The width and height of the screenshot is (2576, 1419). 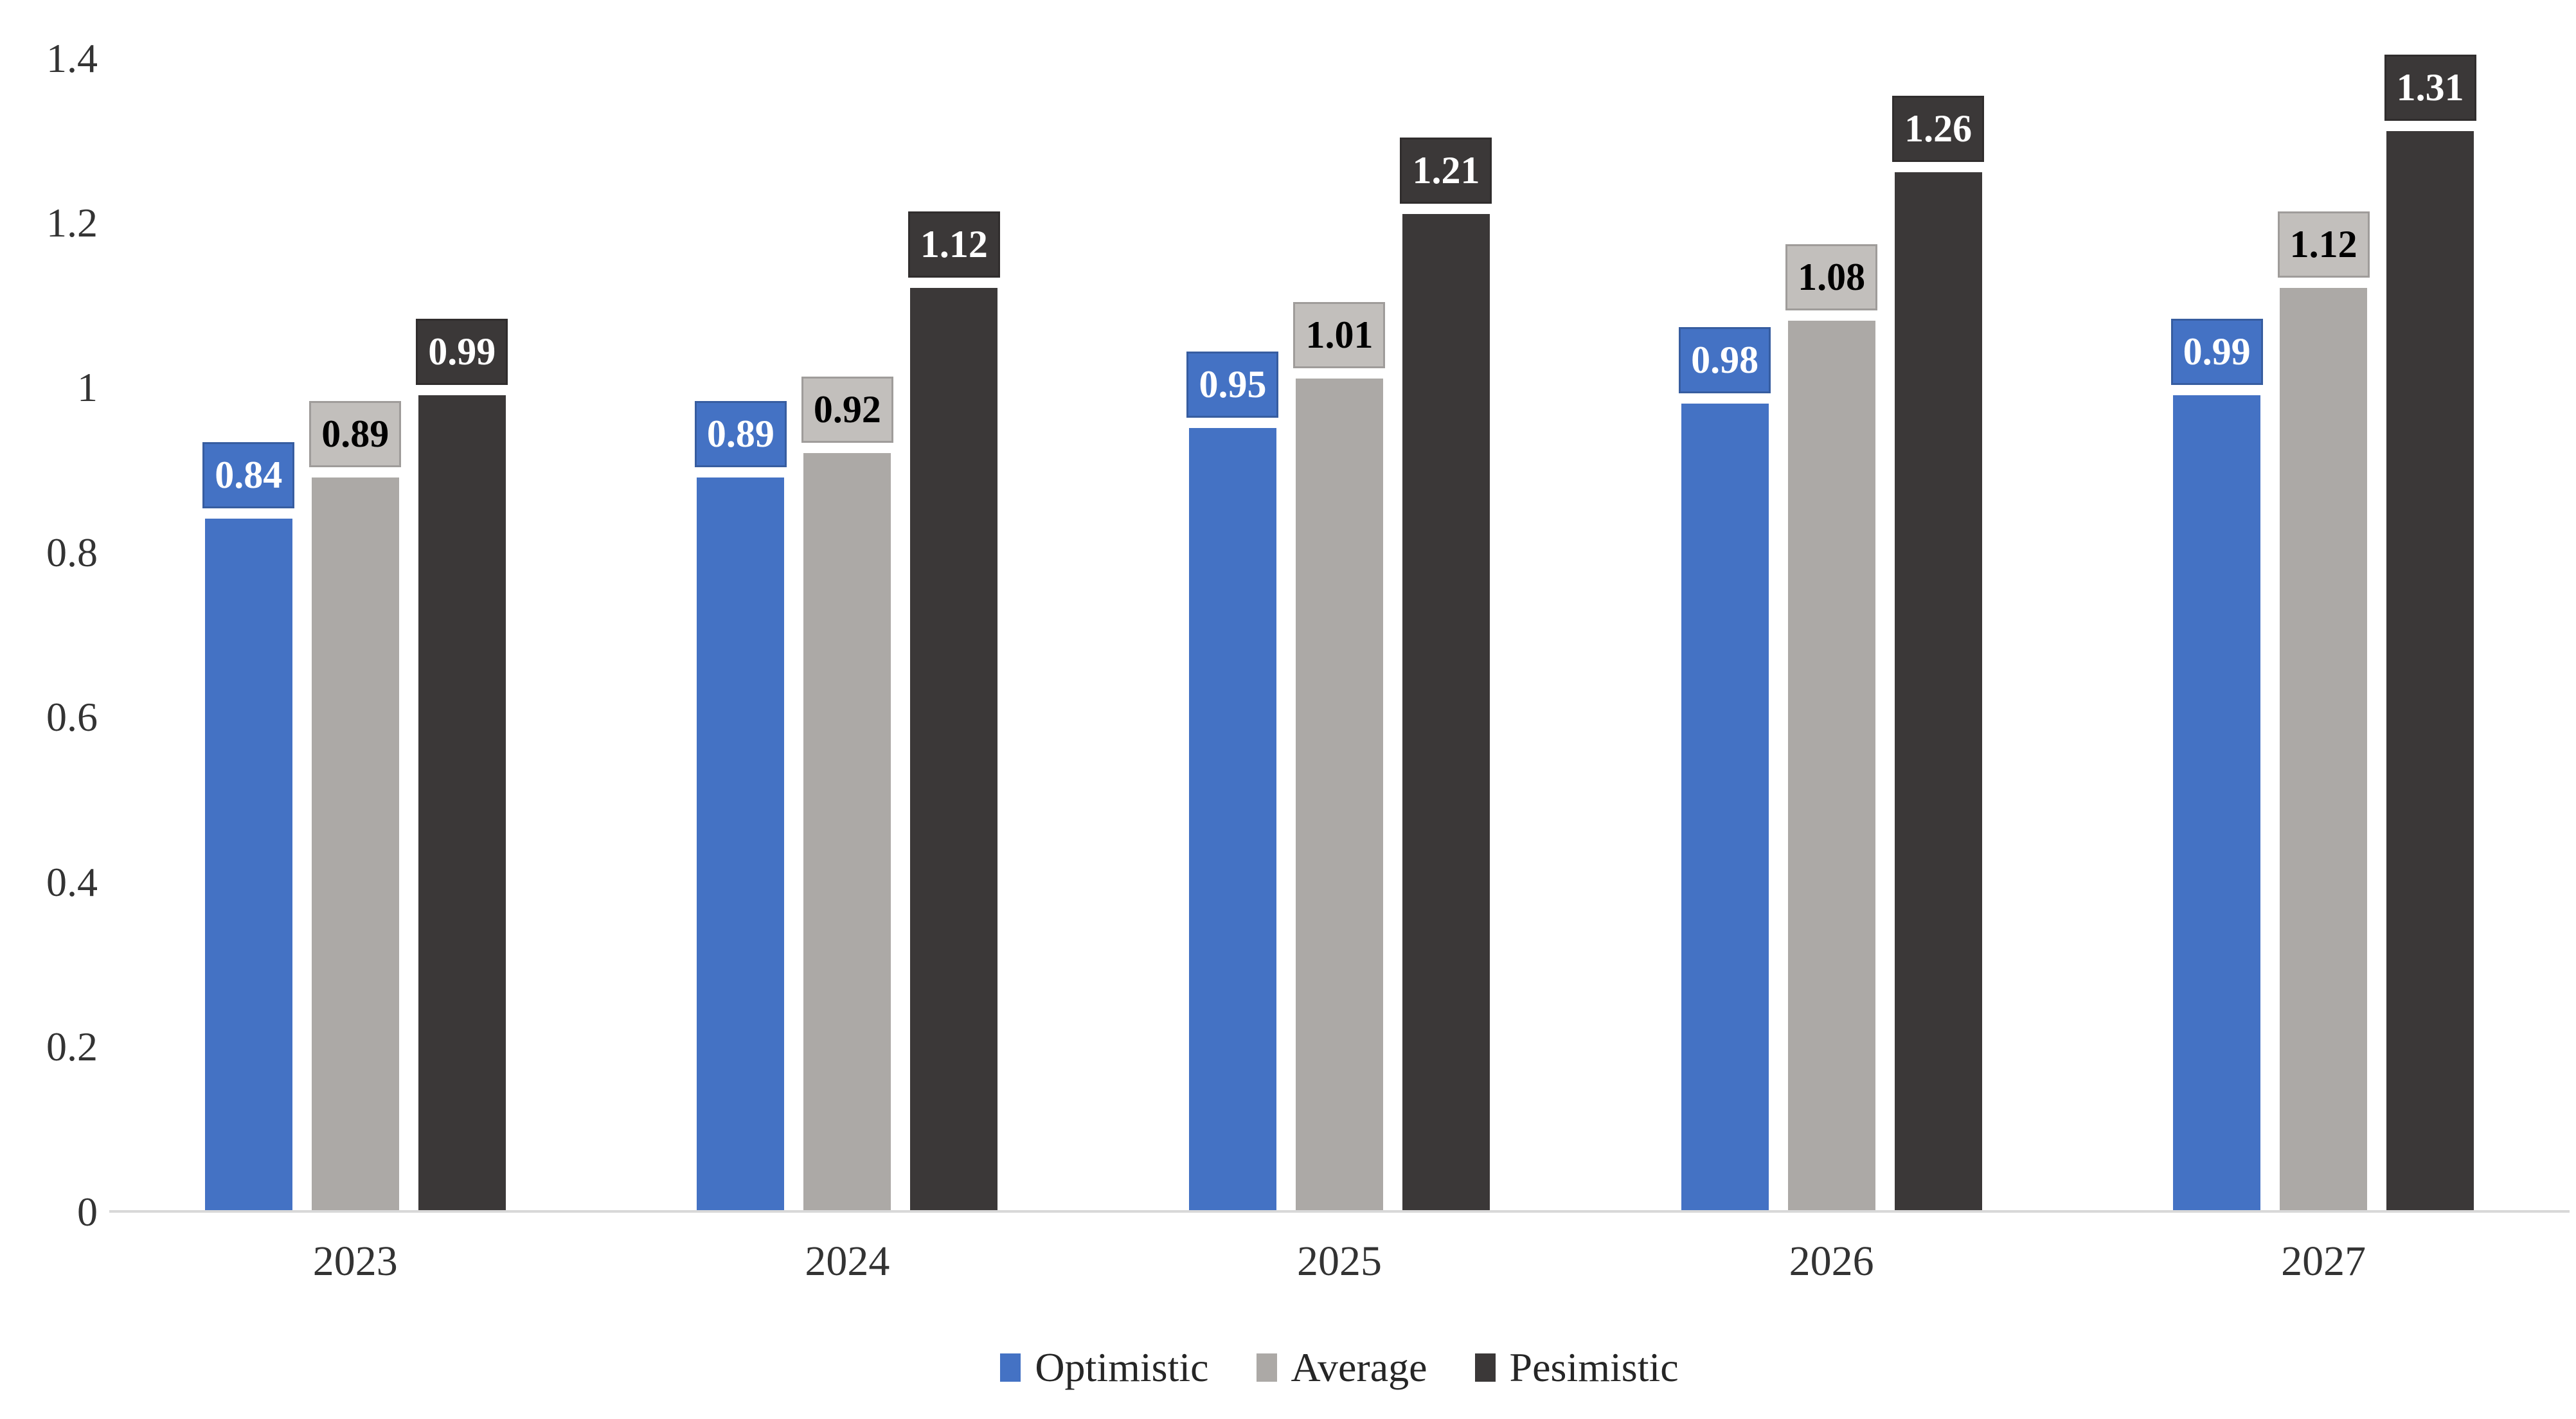 What do you see at coordinates (2430, 671) in the screenshot?
I see `bar-pesimistic-2027` at bounding box center [2430, 671].